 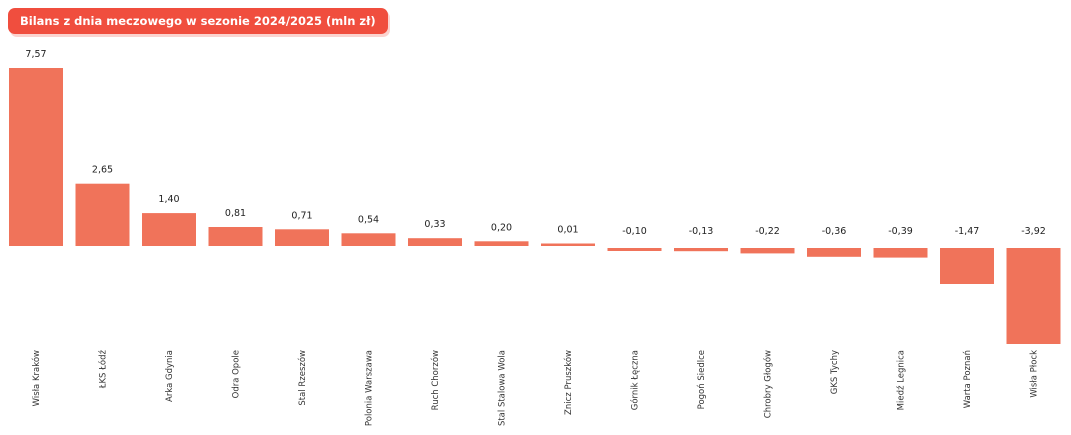 What do you see at coordinates (567, 230) in the screenshot?
I see `bar-value-label: 0,01` at bounding box center [567, 230].